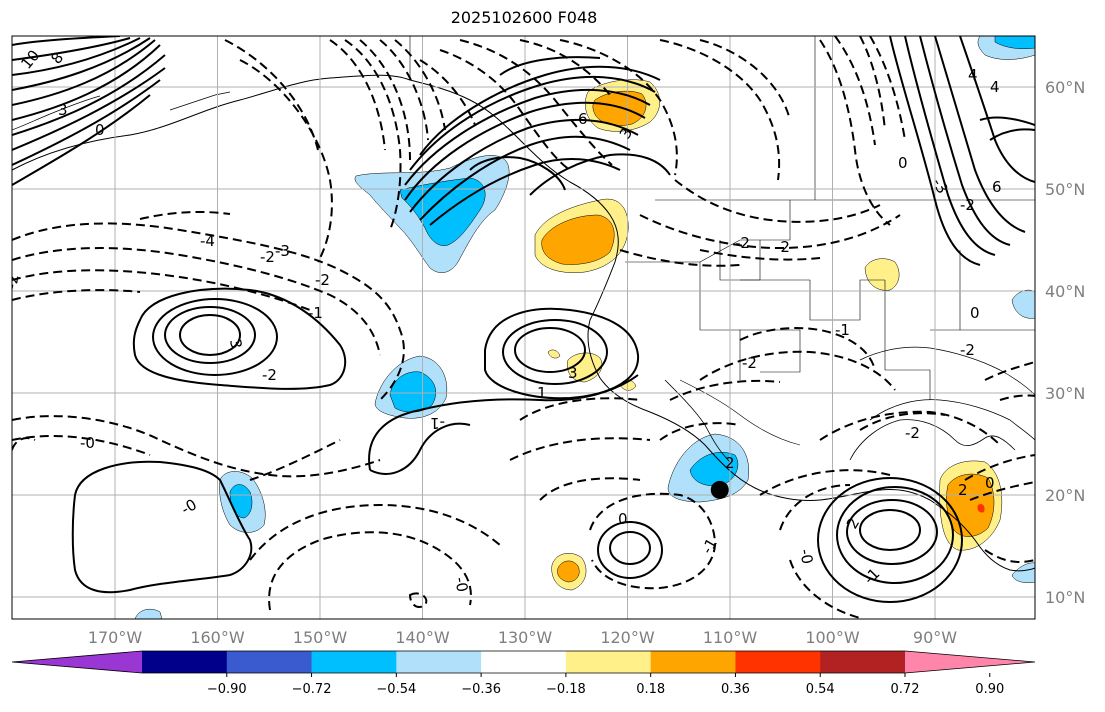 The height and width of the screenshot is (712, 1105). Describe the element at coordinates (566, 689) in the screenshot. I see `colorbar-tick-label: −0.18` at that location.